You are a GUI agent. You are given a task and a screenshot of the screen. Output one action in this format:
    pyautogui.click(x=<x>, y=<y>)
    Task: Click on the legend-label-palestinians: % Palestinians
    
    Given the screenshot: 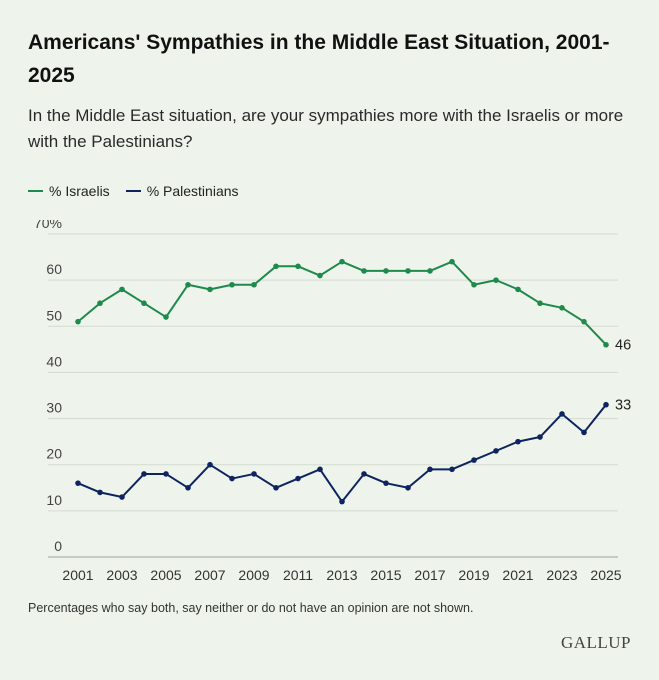 What is the action you would take?
    pyautogui.click(x=192, y=191)
    